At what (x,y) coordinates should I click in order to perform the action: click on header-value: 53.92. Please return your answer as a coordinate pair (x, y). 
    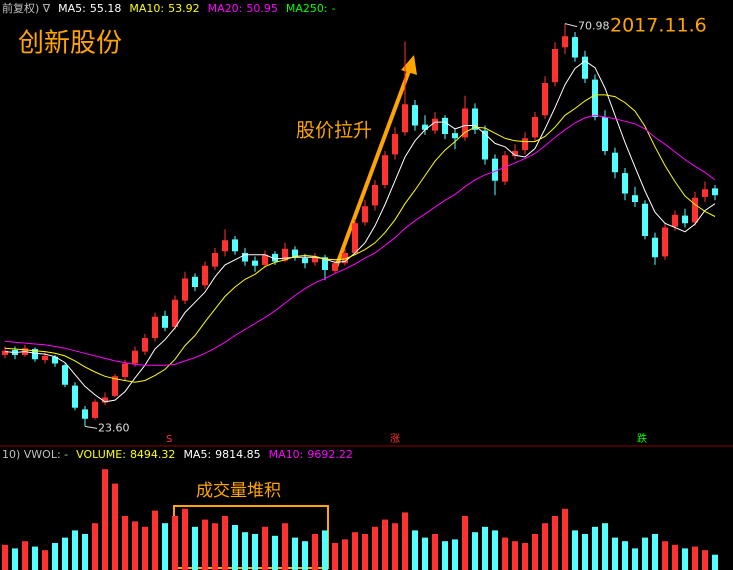
    Looking at the image, I should click on (184, 8).